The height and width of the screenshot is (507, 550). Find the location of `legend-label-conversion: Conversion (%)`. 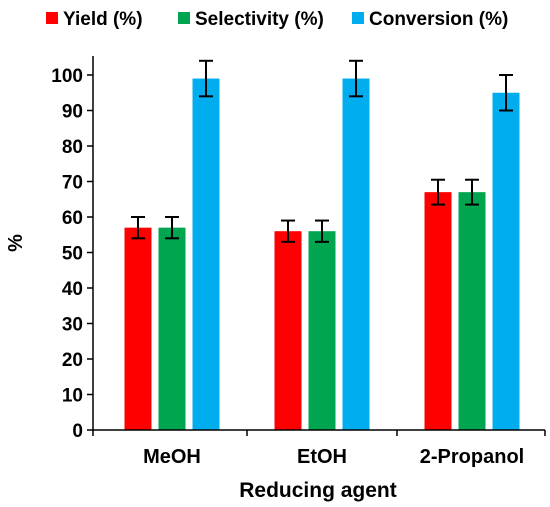

legend-label-conversion: Conversion (%) is located at coordinates (438, 19).